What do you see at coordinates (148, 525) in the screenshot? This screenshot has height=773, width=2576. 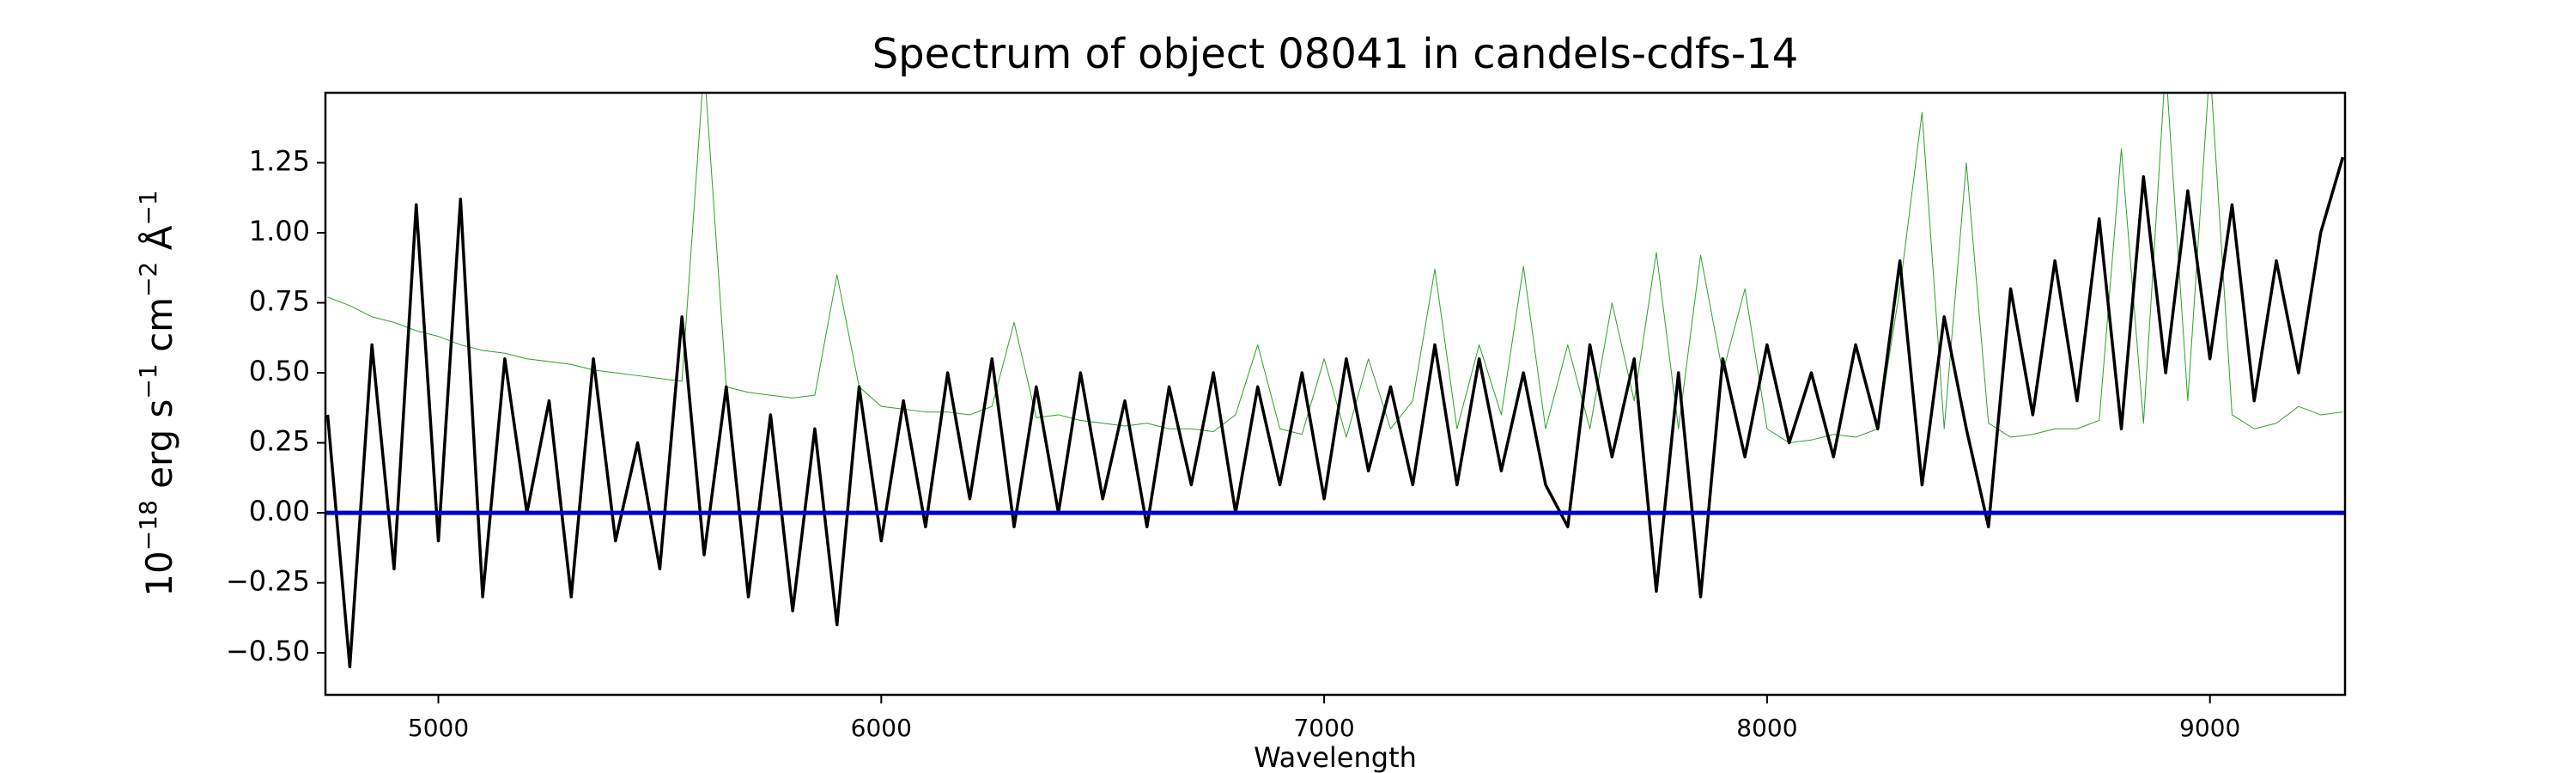 I see `y-label-part: −18` at bounding box center [148, 525].